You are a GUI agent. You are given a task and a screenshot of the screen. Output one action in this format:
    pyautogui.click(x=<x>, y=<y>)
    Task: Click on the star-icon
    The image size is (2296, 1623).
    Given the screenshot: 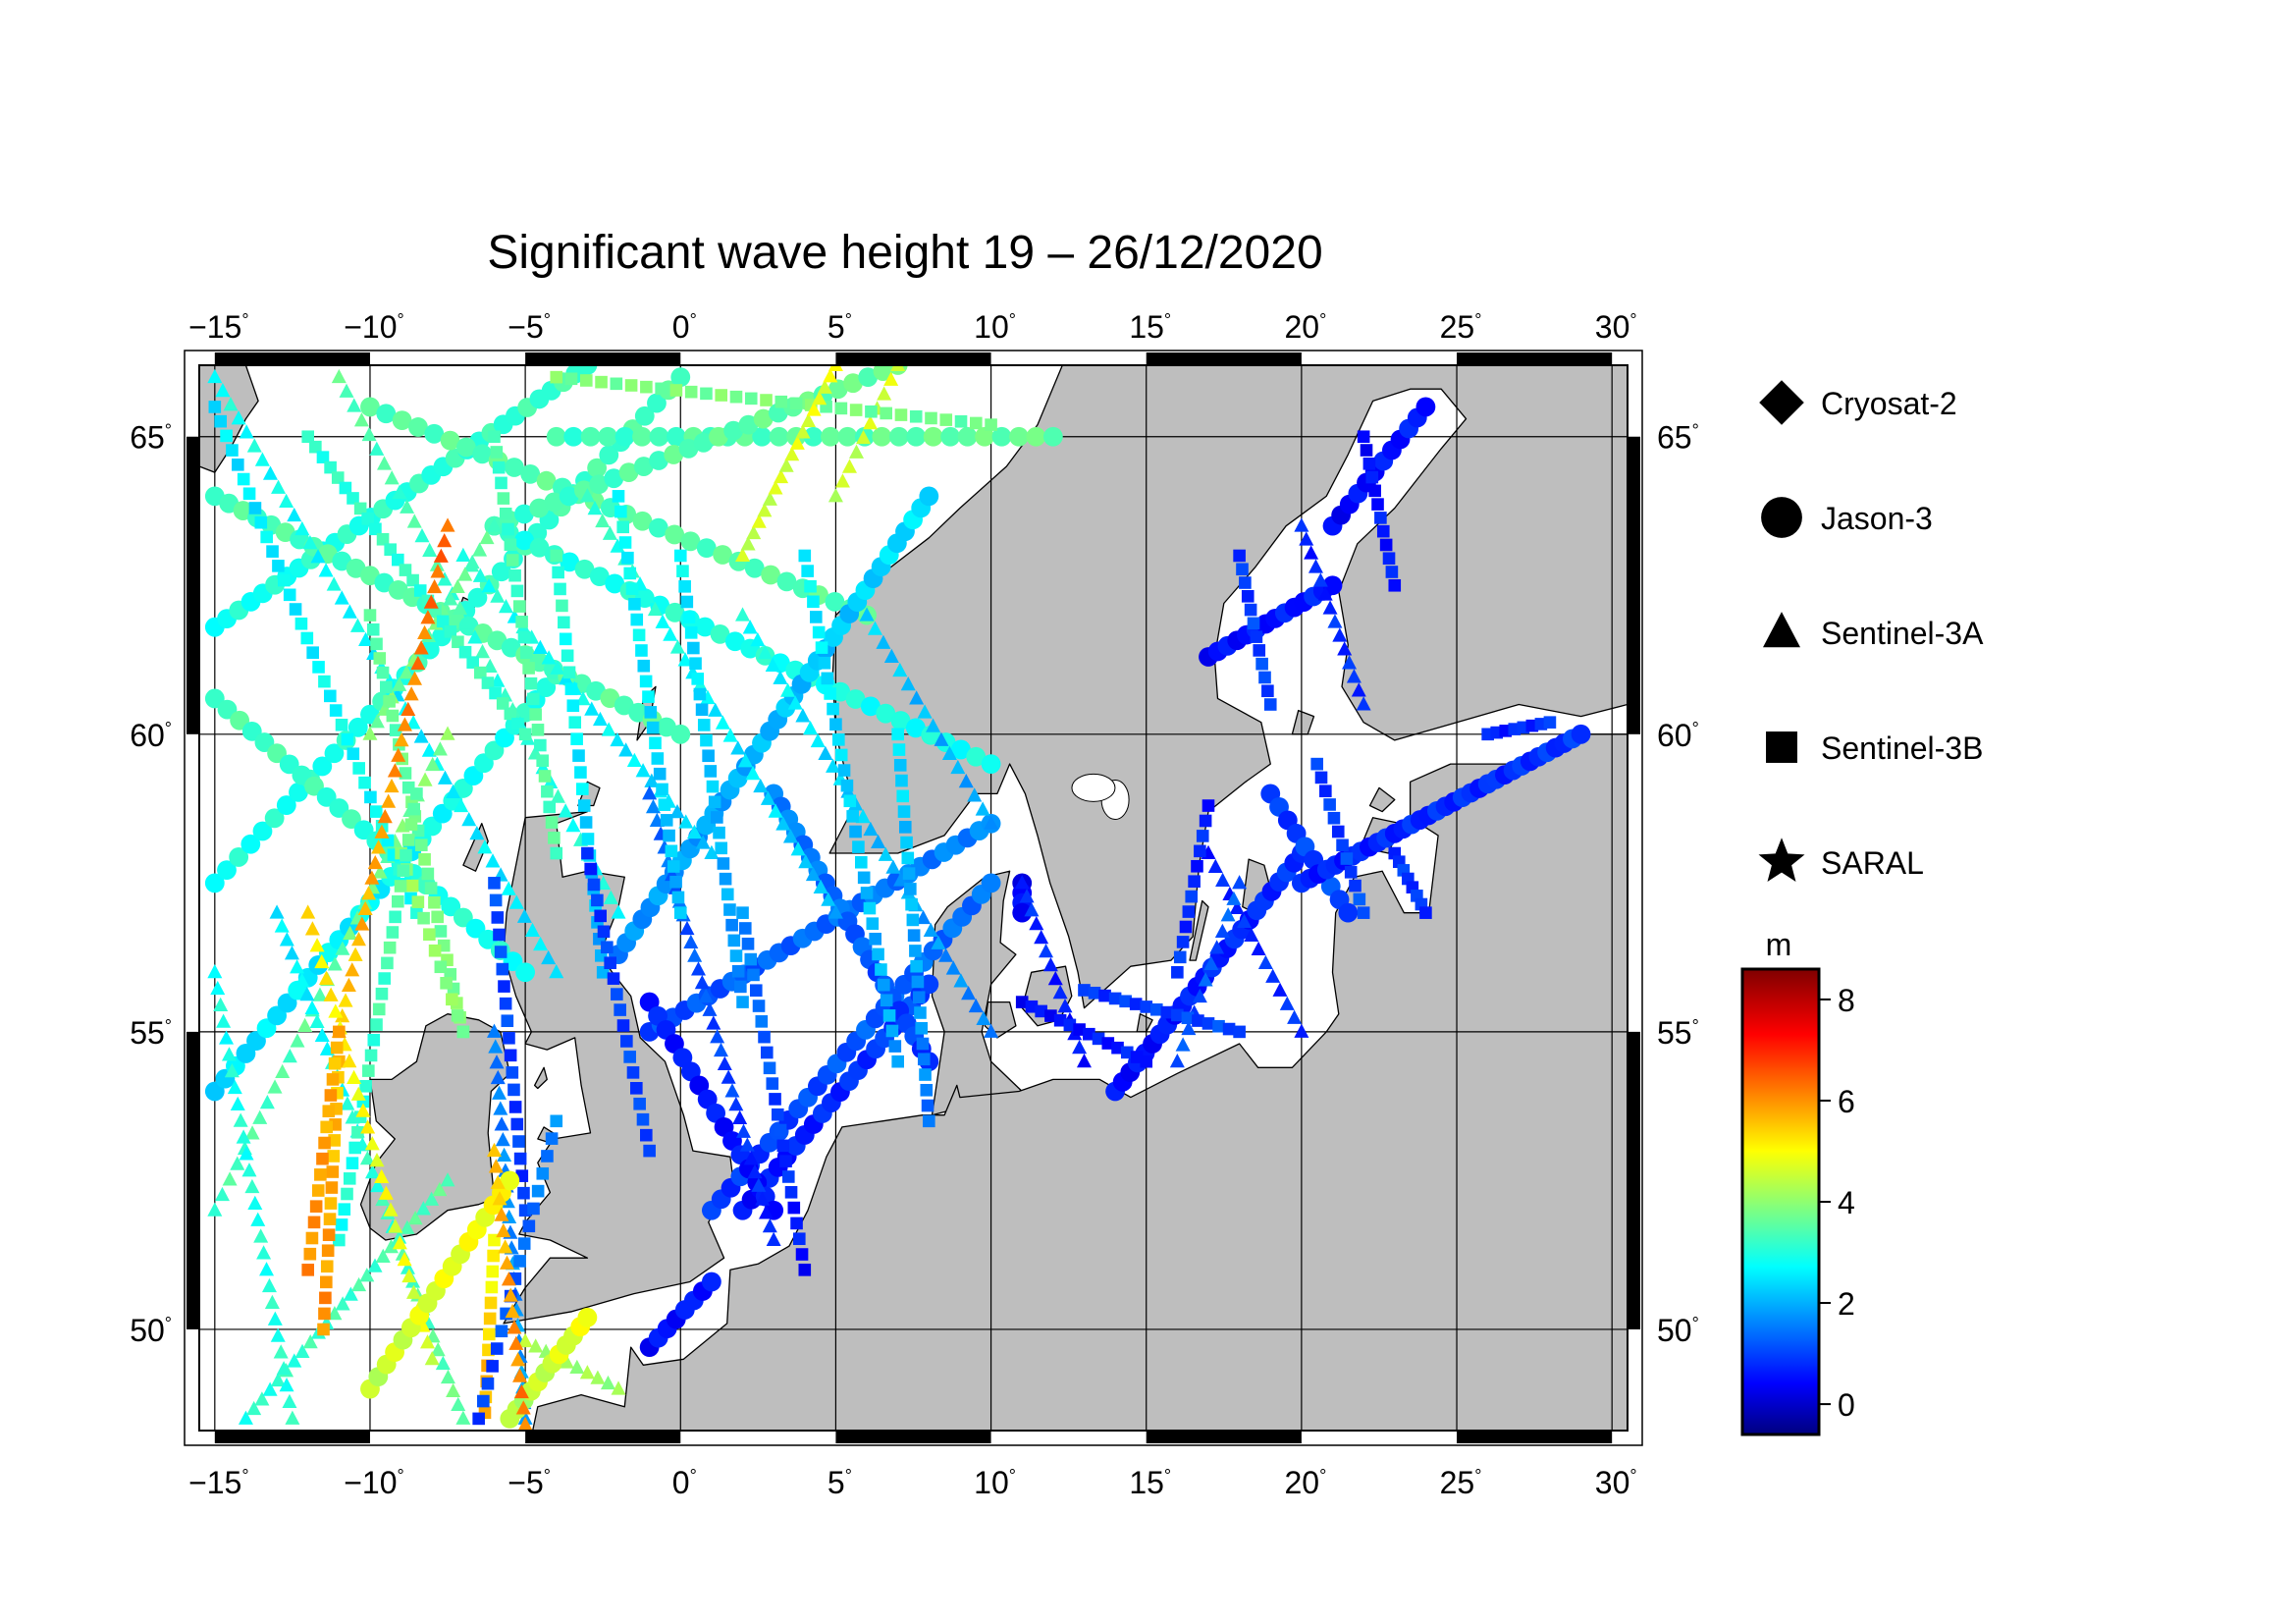 What is the action you would take?
    pyautogui.click(x=1781, y=860)
    